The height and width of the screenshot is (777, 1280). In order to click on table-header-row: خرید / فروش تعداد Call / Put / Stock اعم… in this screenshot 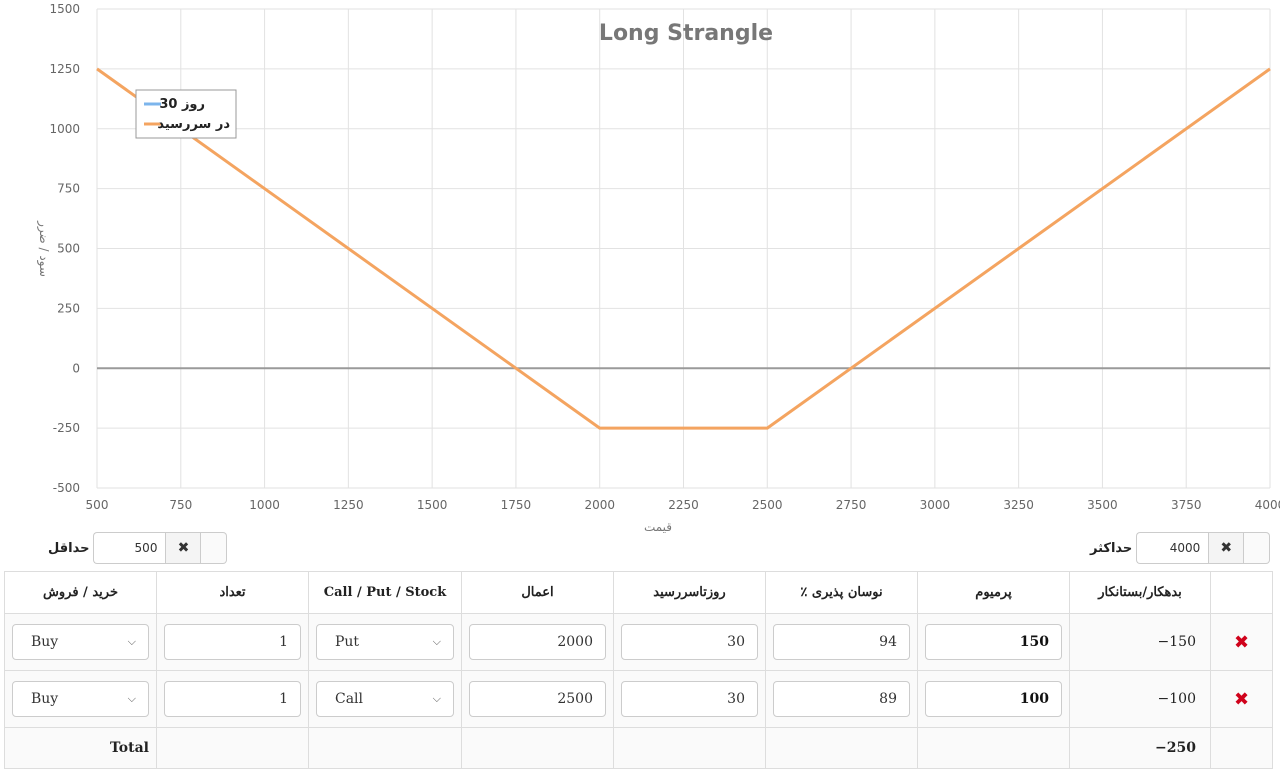, I will do `click(638, 592)`.